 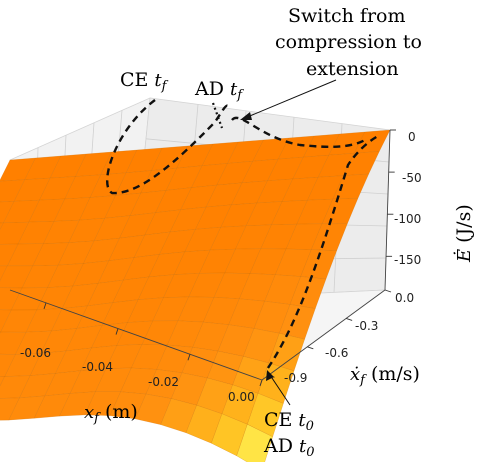 I want to click on t0-arrow, so click(x=278, y=388).